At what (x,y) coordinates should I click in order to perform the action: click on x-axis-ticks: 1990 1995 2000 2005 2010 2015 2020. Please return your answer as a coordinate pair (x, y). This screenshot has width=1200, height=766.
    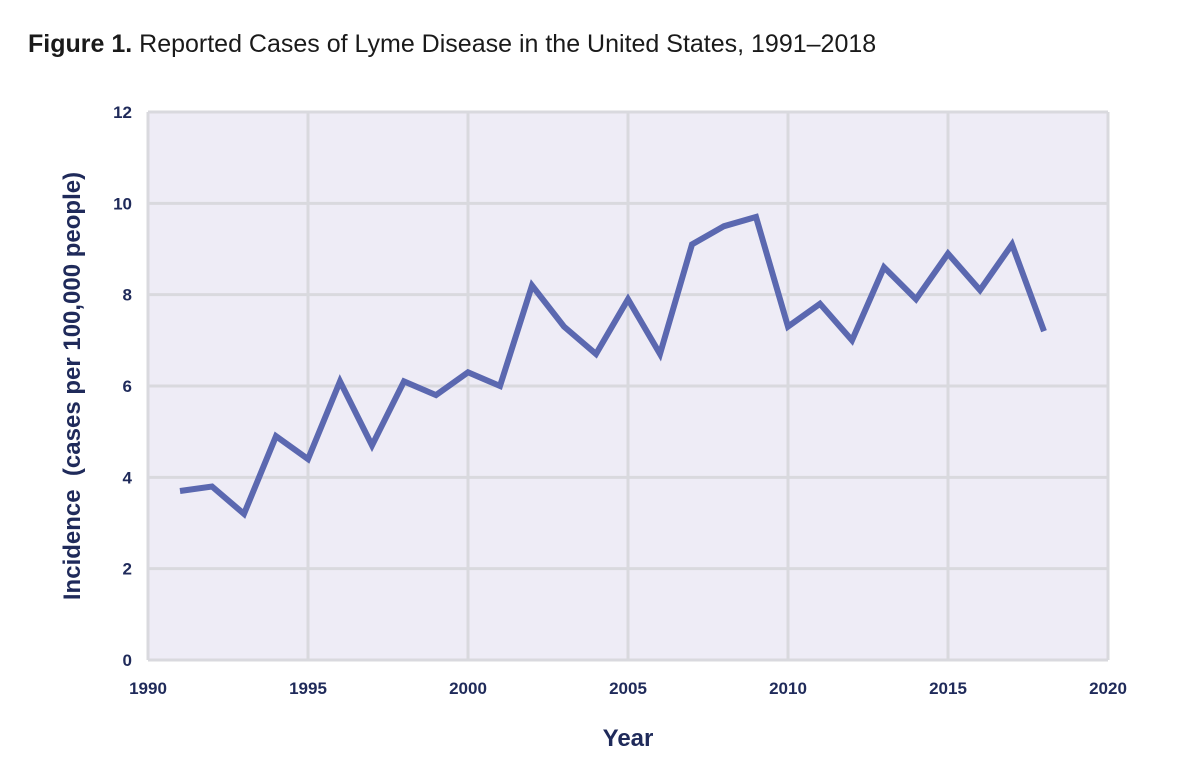
    Looking at the image, I should click on (628, 688).